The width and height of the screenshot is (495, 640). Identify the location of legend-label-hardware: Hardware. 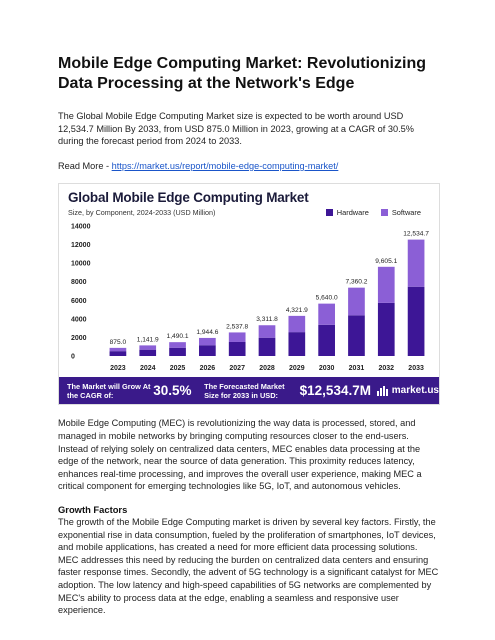
(352, 213).